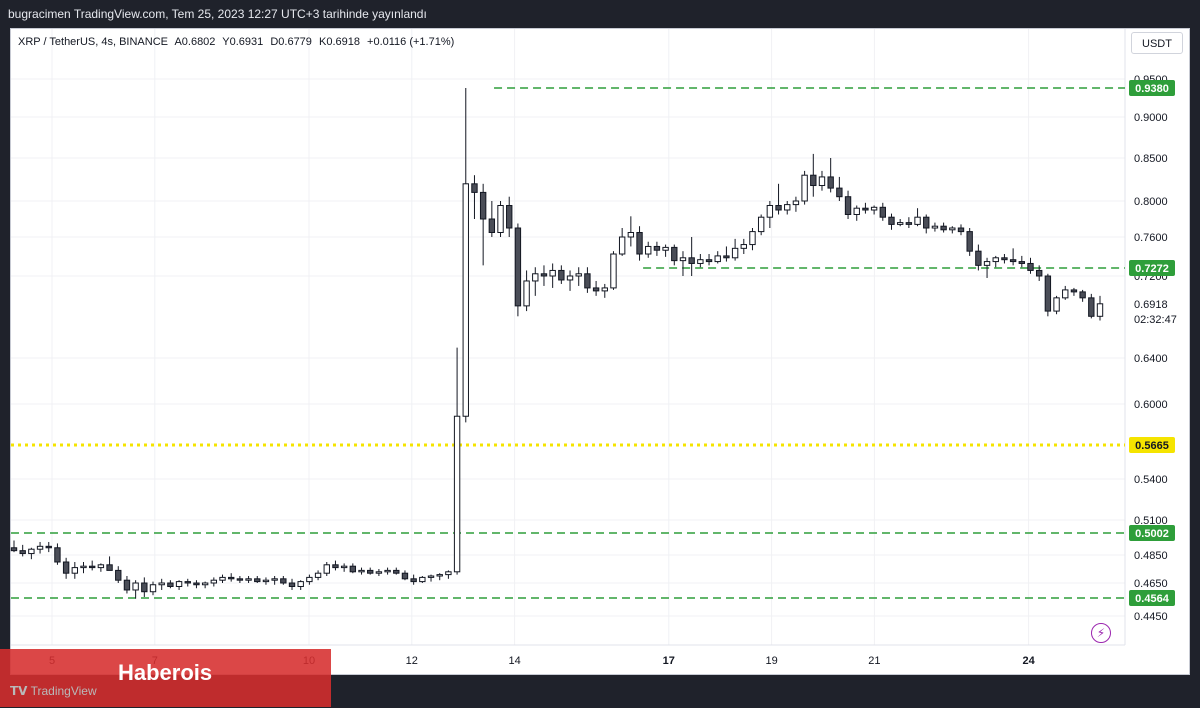  I want to click on x-tick-label: 12, so click(412, 661).